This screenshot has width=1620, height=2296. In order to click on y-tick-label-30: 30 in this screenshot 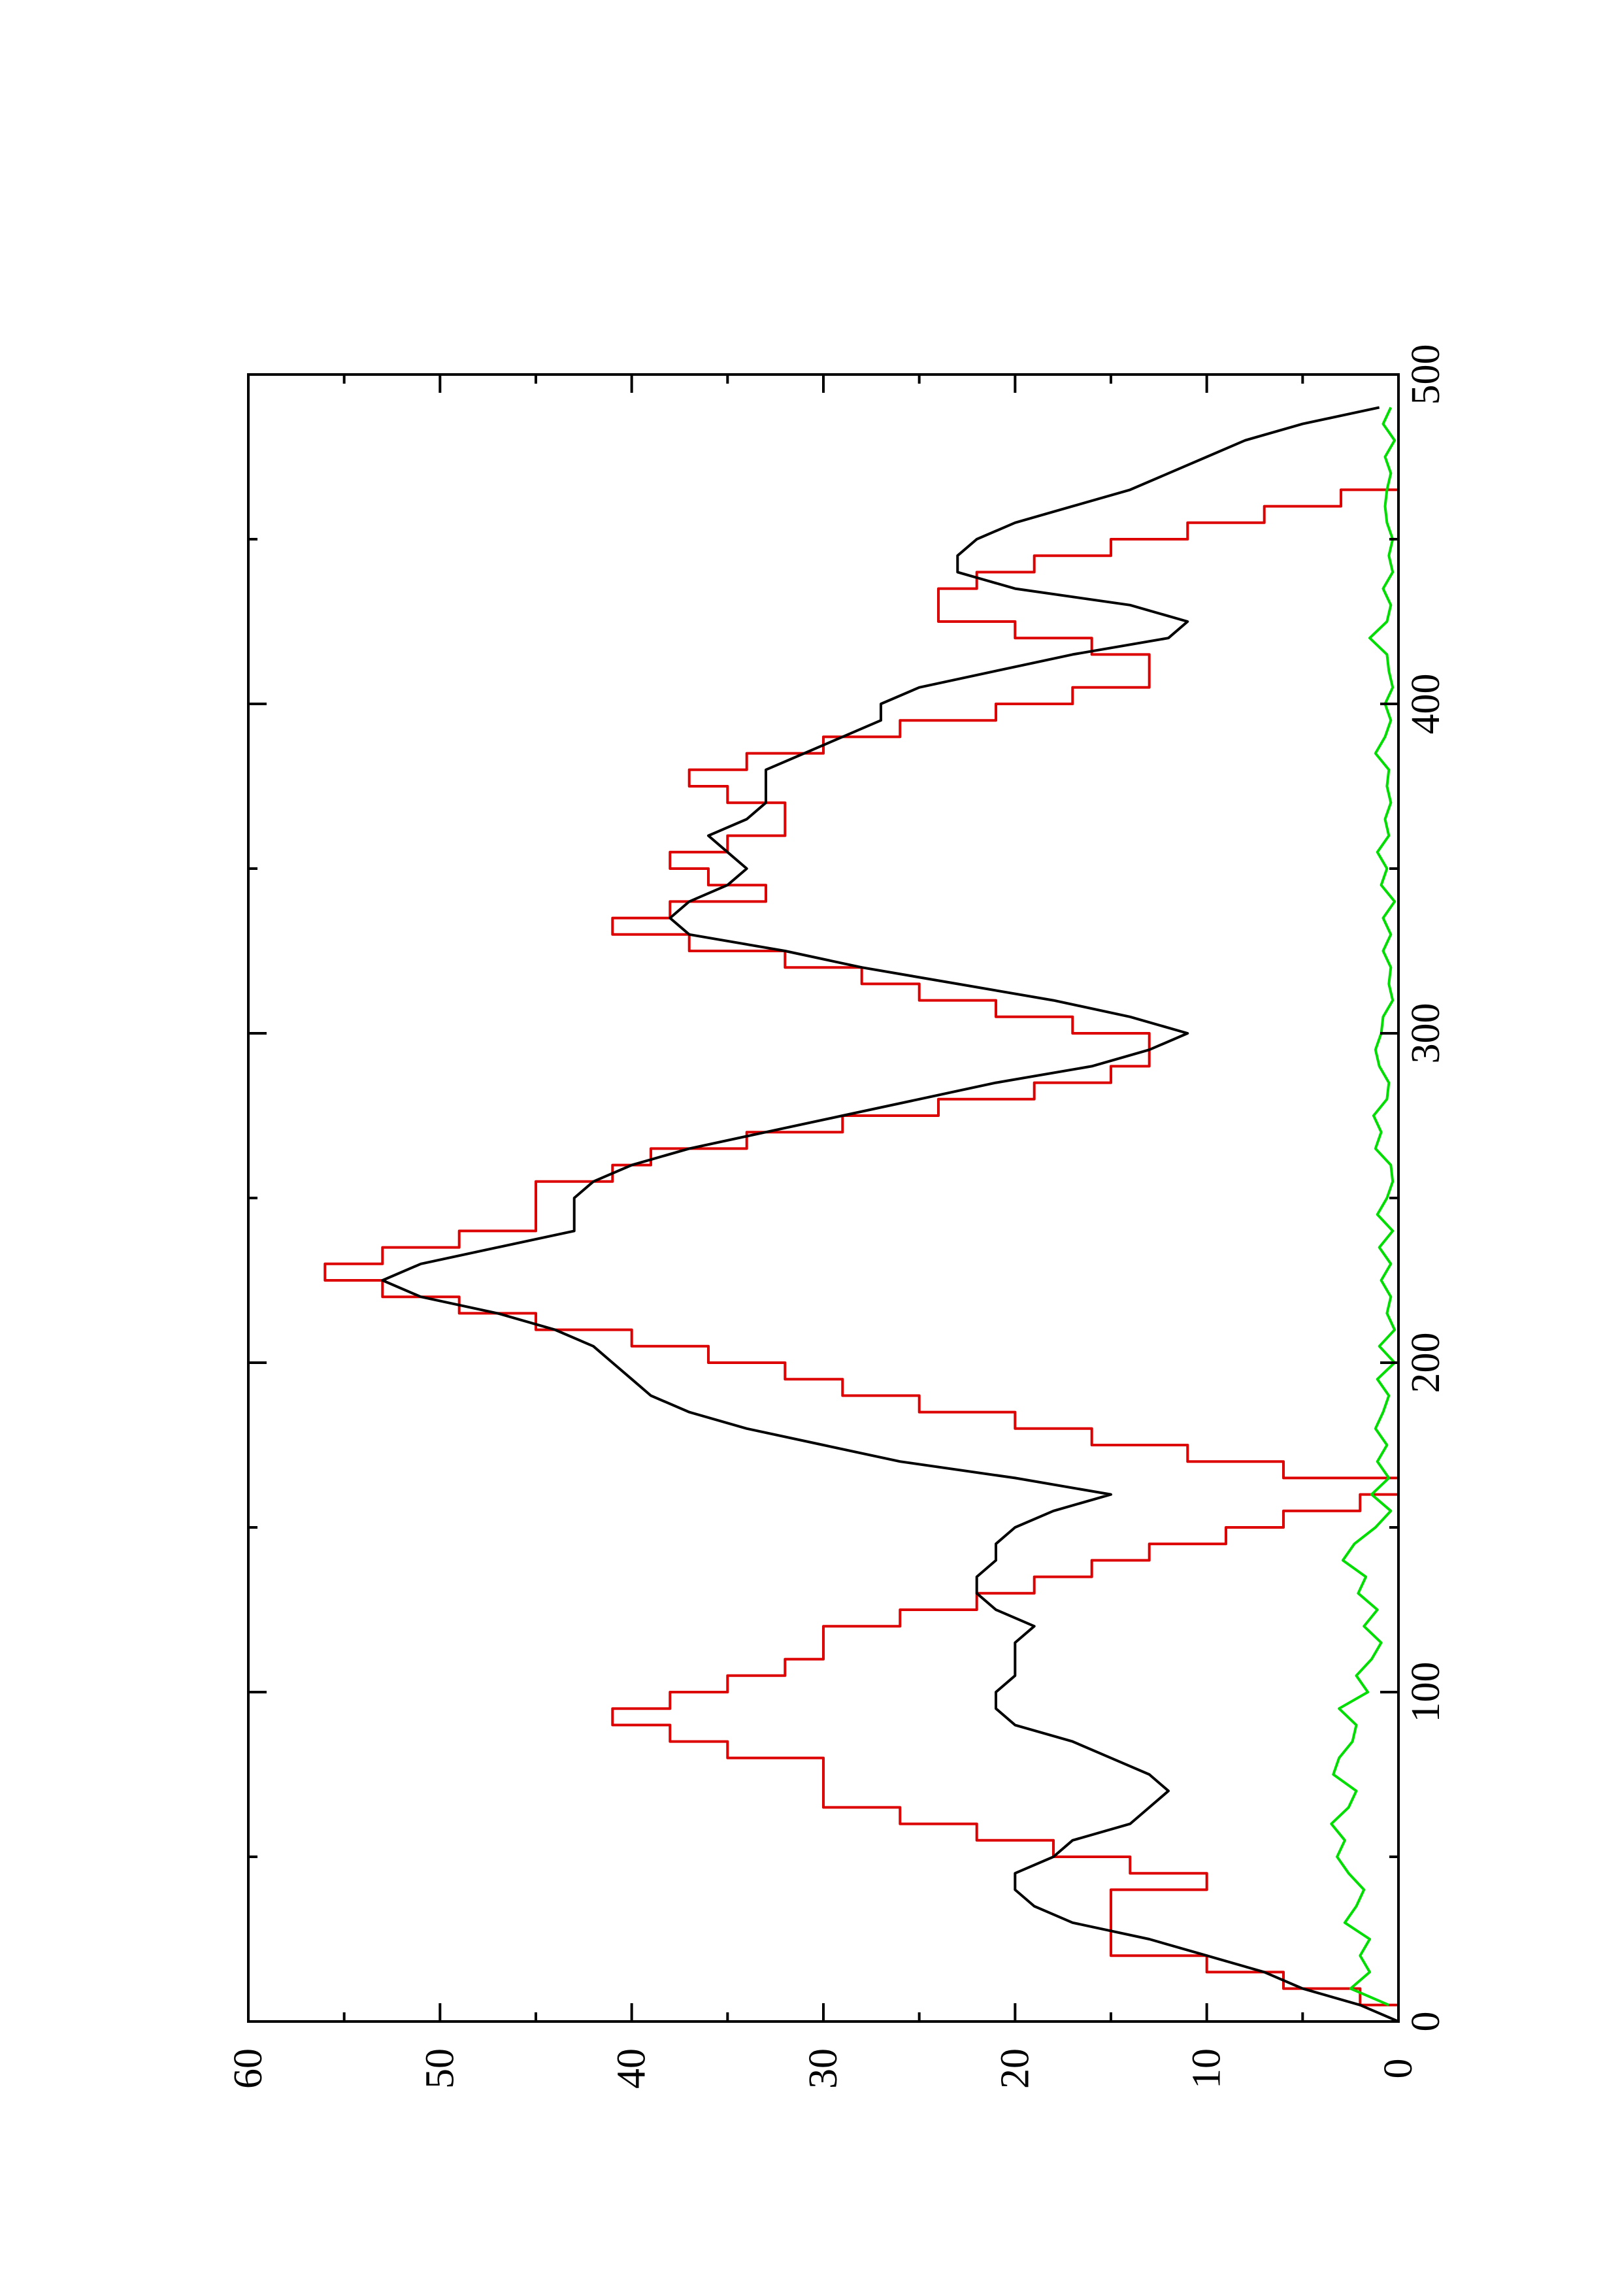, I will do `click(823, 2068)`.